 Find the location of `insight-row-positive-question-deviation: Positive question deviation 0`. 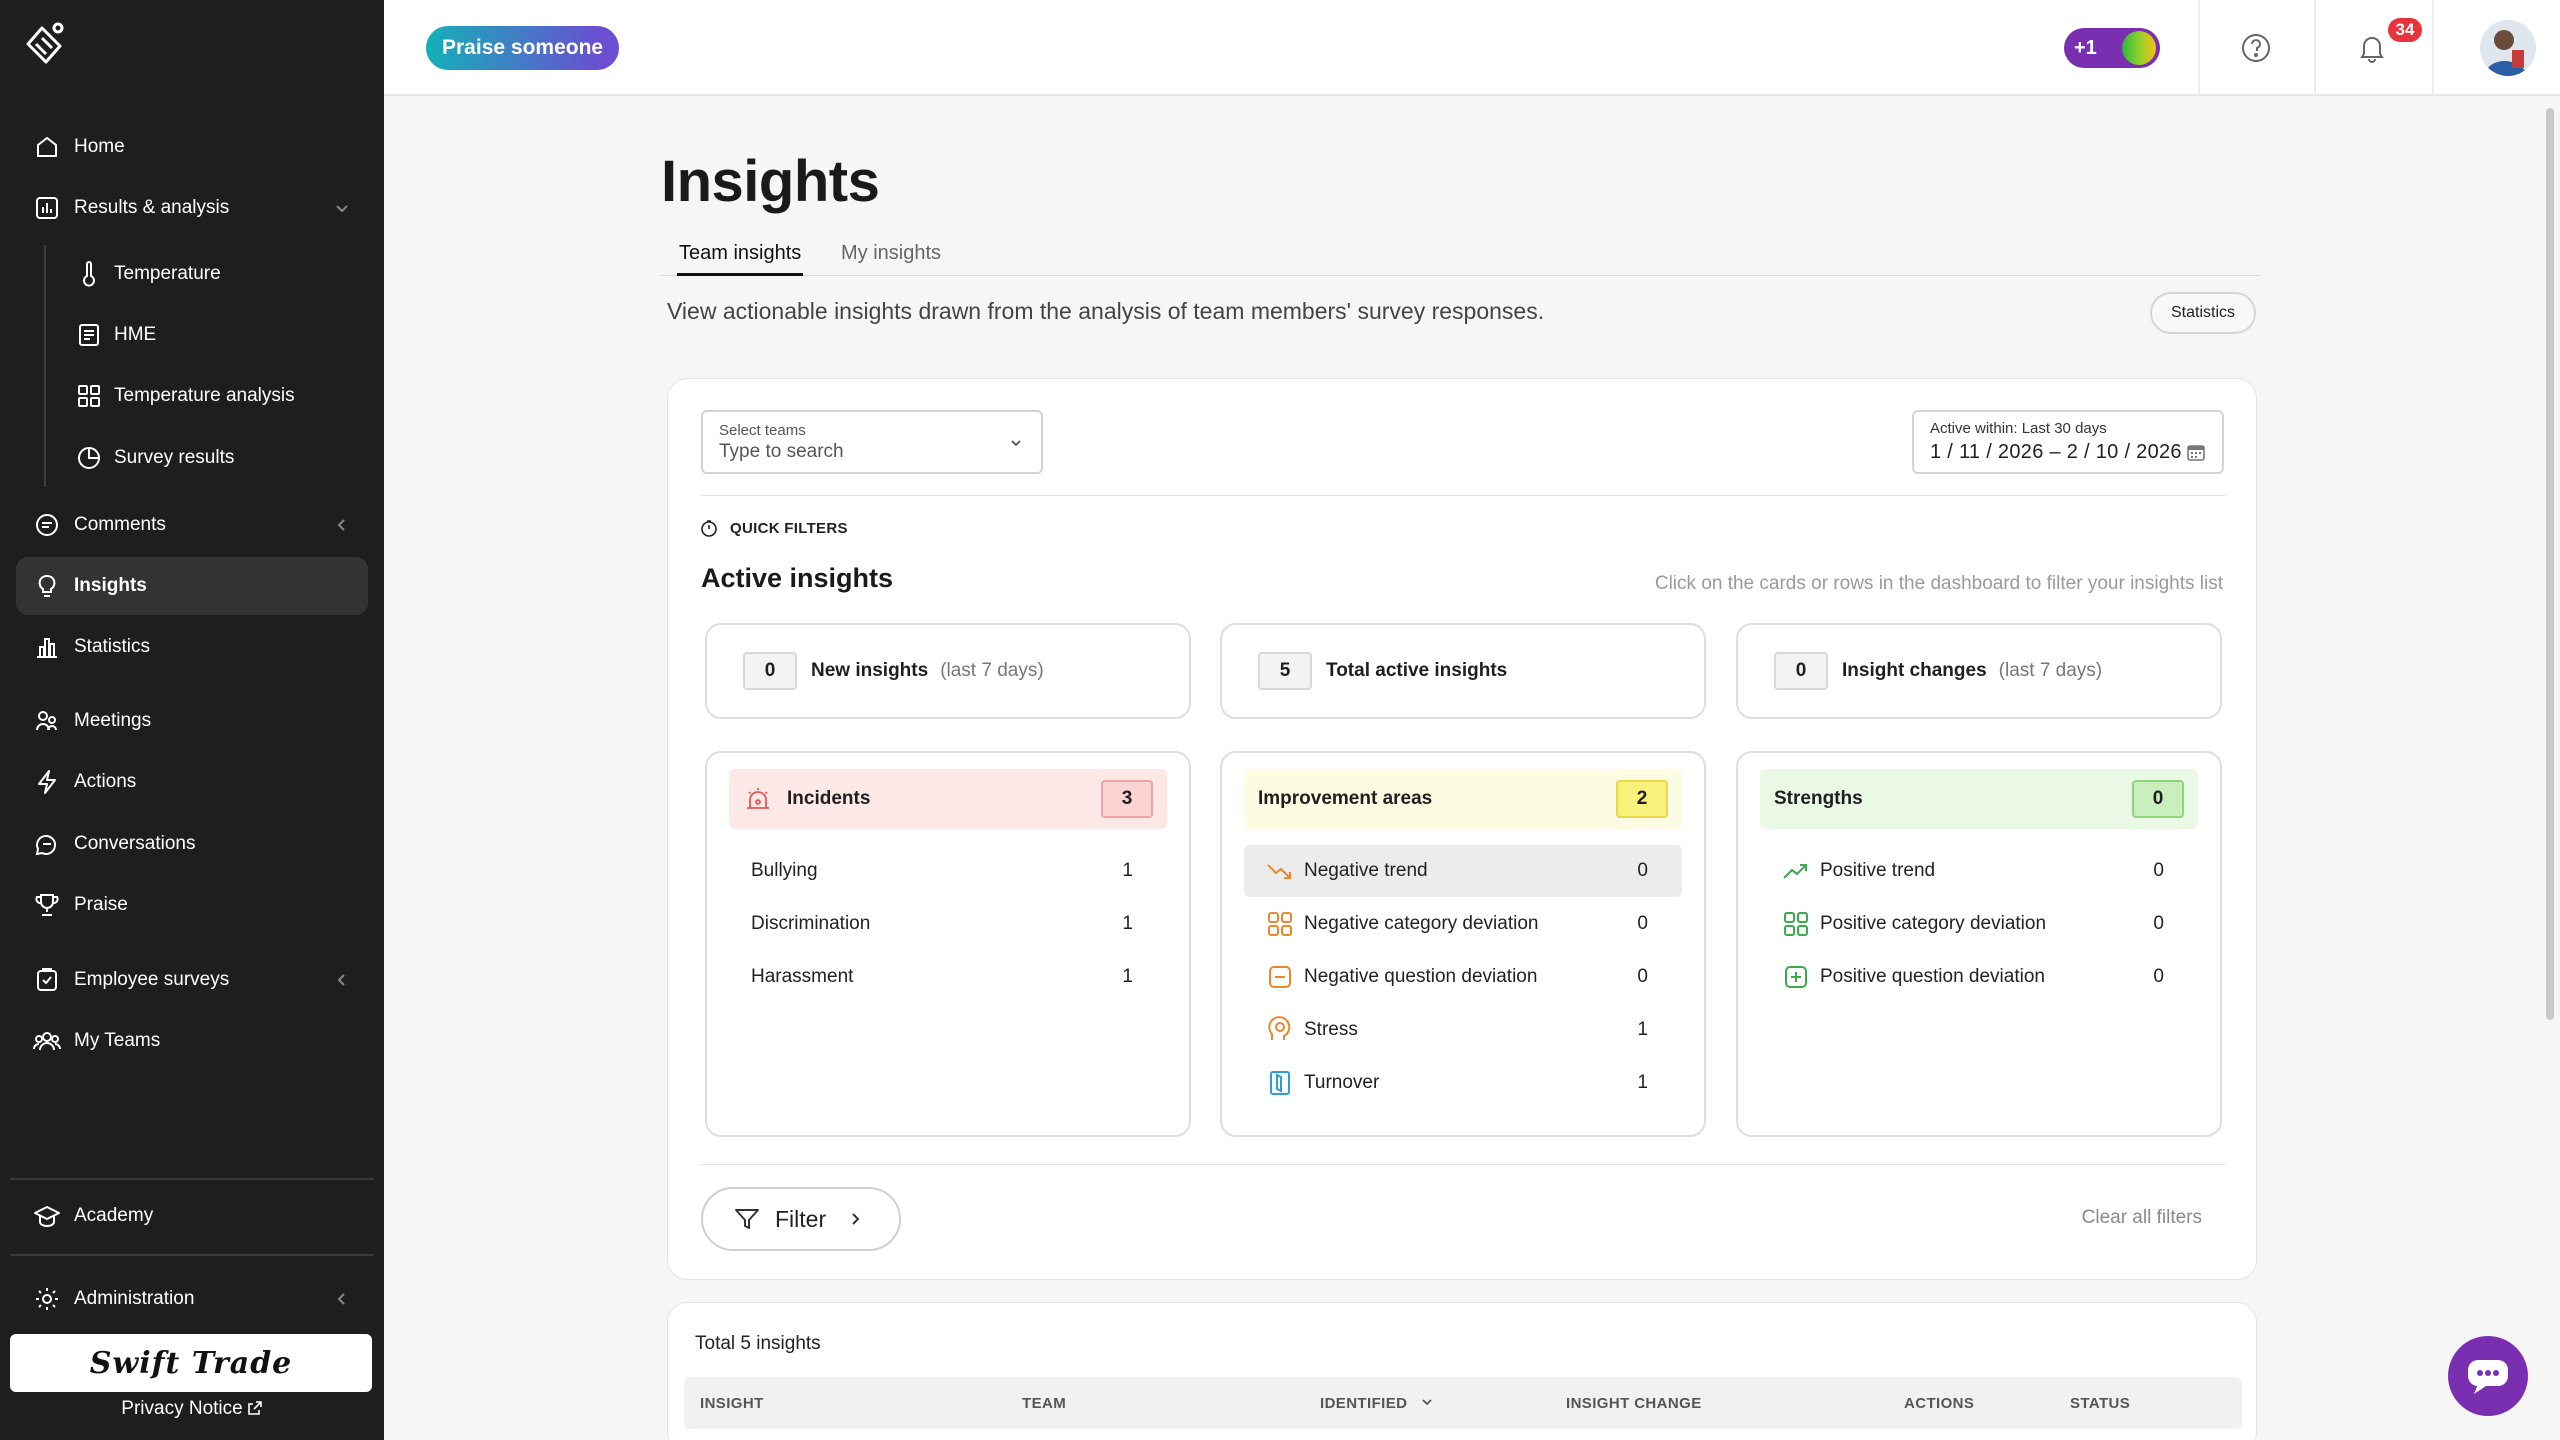

insight-row-positive-question-deviation: Positive question deviation 0 is located at coordinates (1979, 977).